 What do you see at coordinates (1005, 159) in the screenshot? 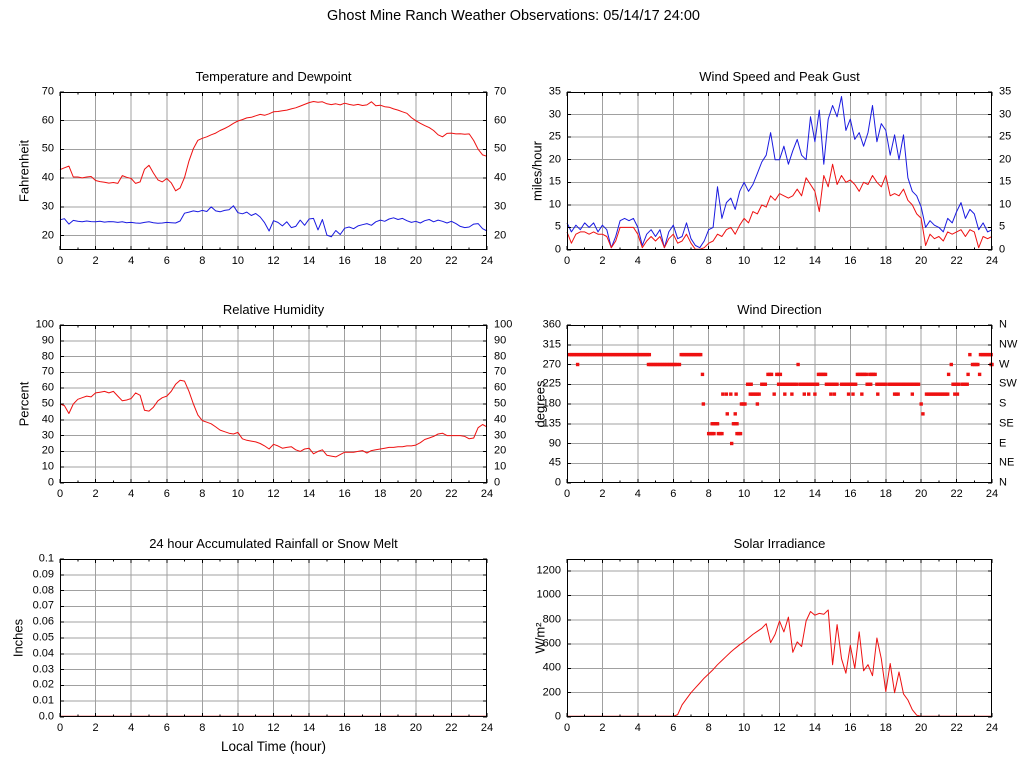
I see `y-right-tick-label: 20` at bounding box center [1005, 159].